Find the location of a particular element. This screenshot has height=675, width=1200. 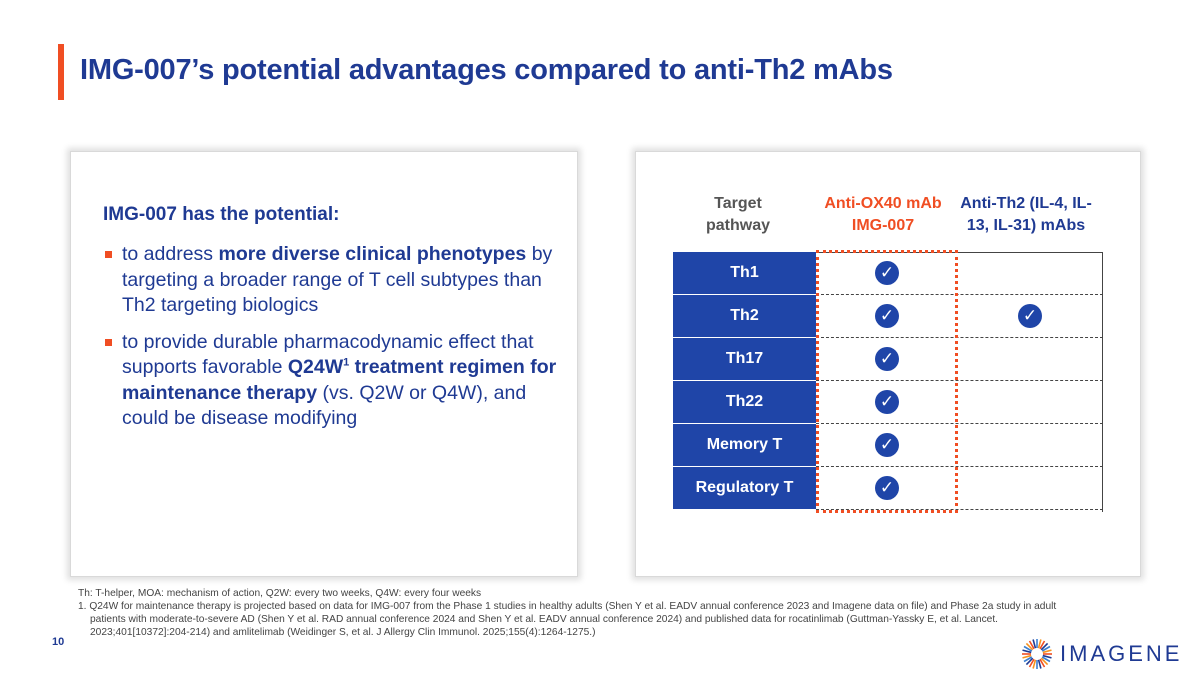

title-accent-bar is located at coordinates (61, 72).